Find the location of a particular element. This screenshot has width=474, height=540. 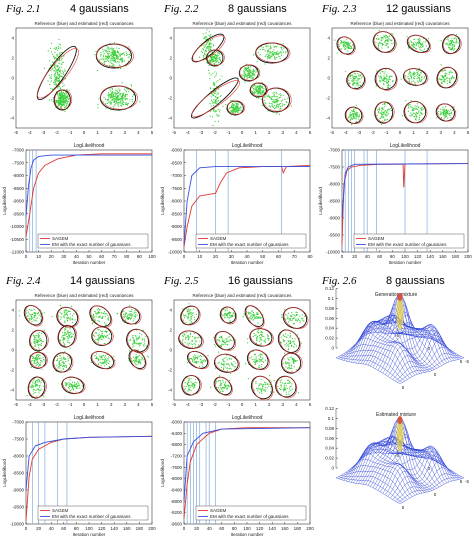

scatter-y-tick-label: -4 is located at coordinates (170, 118).